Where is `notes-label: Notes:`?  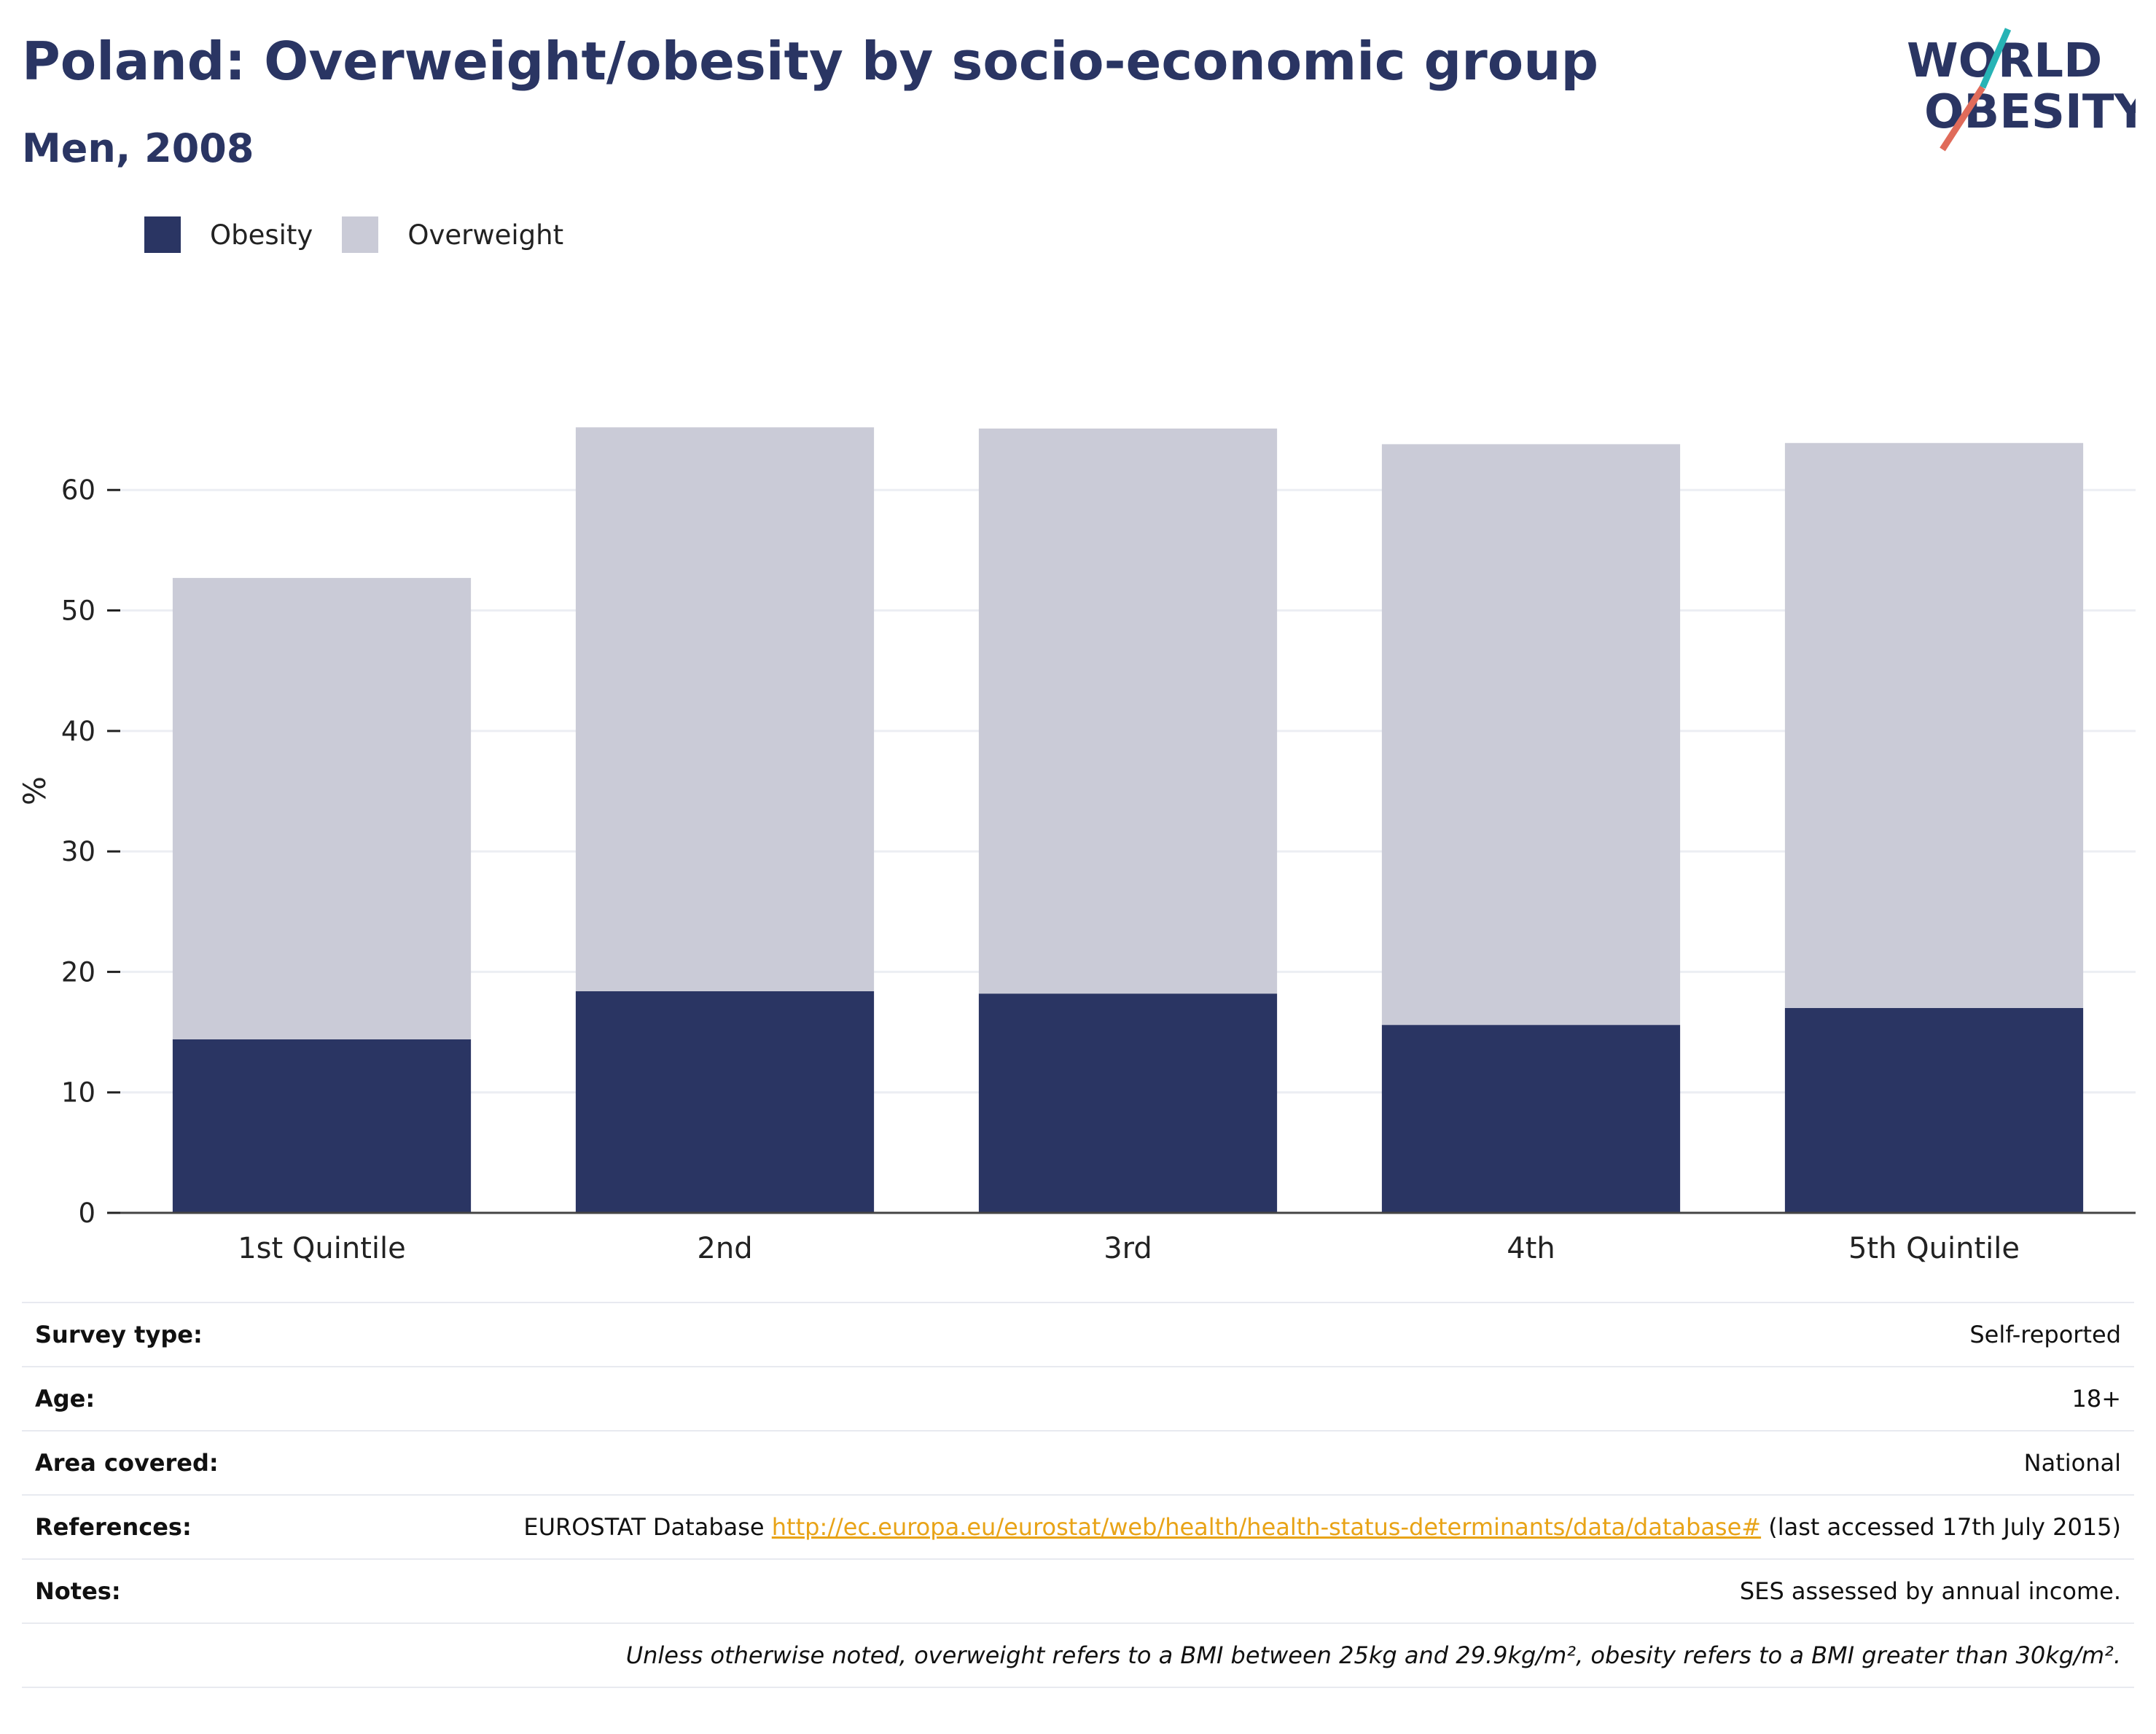
notes-label: Notes: is located at coordinates (188, 1591).